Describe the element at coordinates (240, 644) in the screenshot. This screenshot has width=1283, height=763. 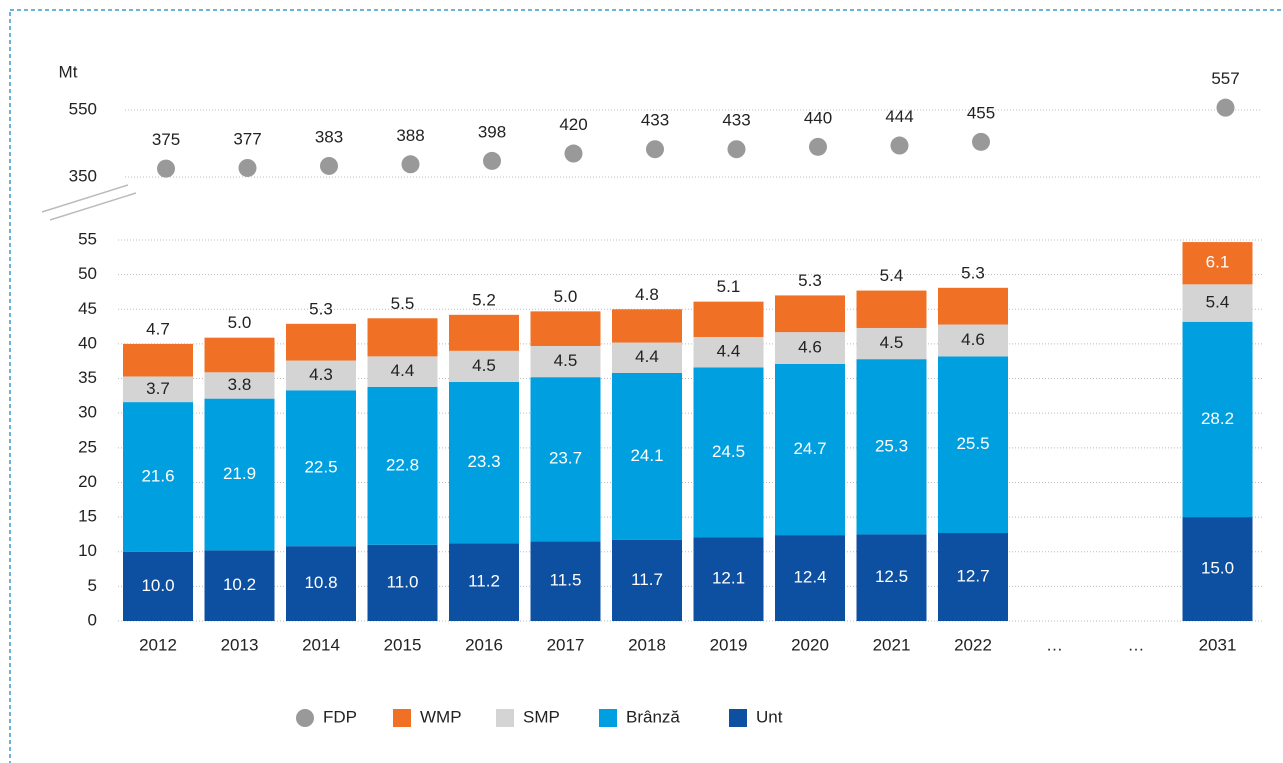
I see `x-tick-label: 2013` at that location.